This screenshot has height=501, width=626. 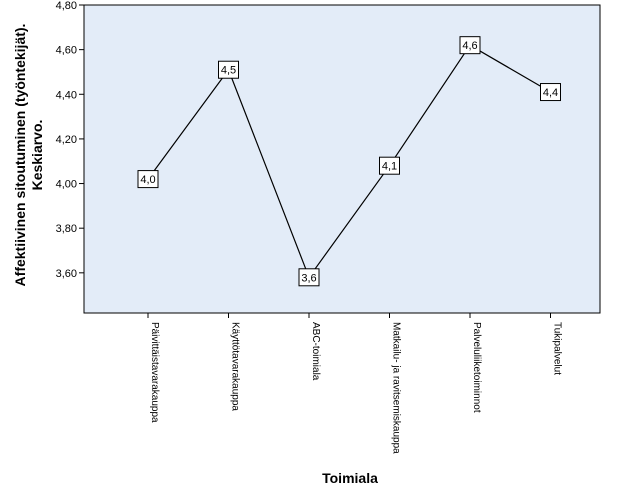 I want to click on x-axis-title: Toimiala, so click(x=350, y=478).